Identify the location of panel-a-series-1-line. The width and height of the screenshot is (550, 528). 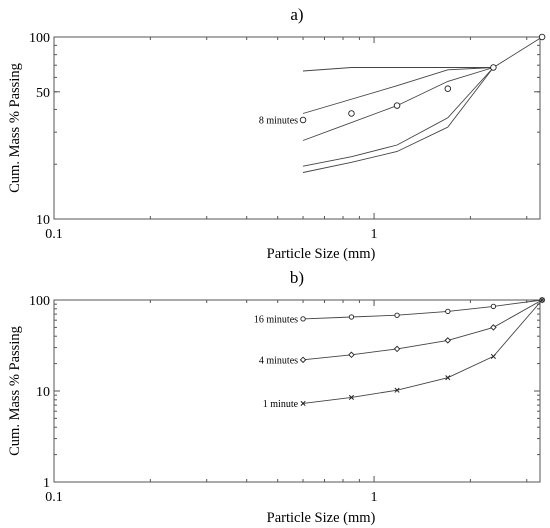
(422, 75).